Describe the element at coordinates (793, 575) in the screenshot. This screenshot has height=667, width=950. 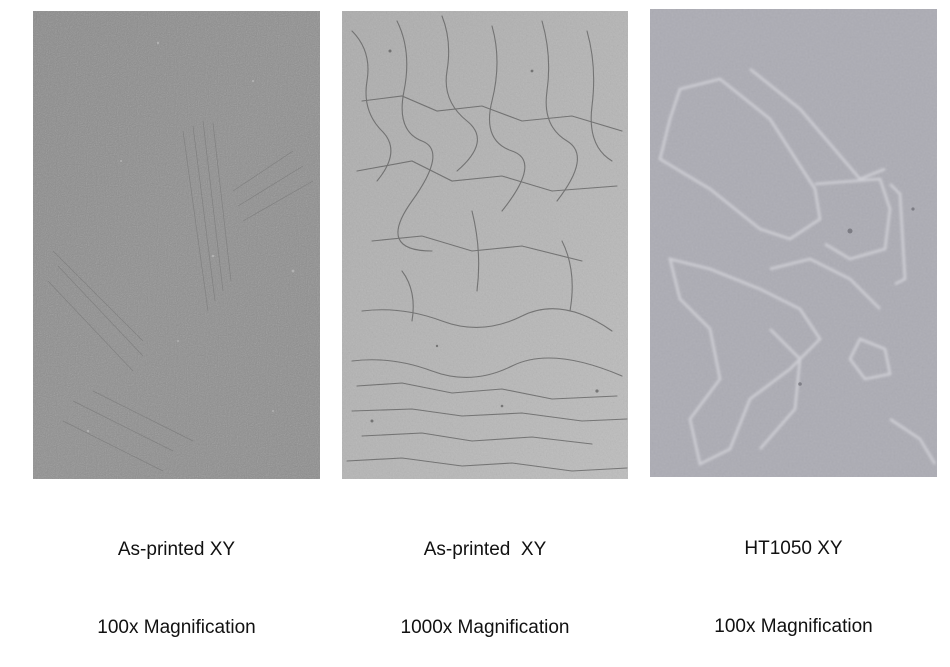
I see `caption-panel-3: HT1050 XY 100x Magnification` at that location.